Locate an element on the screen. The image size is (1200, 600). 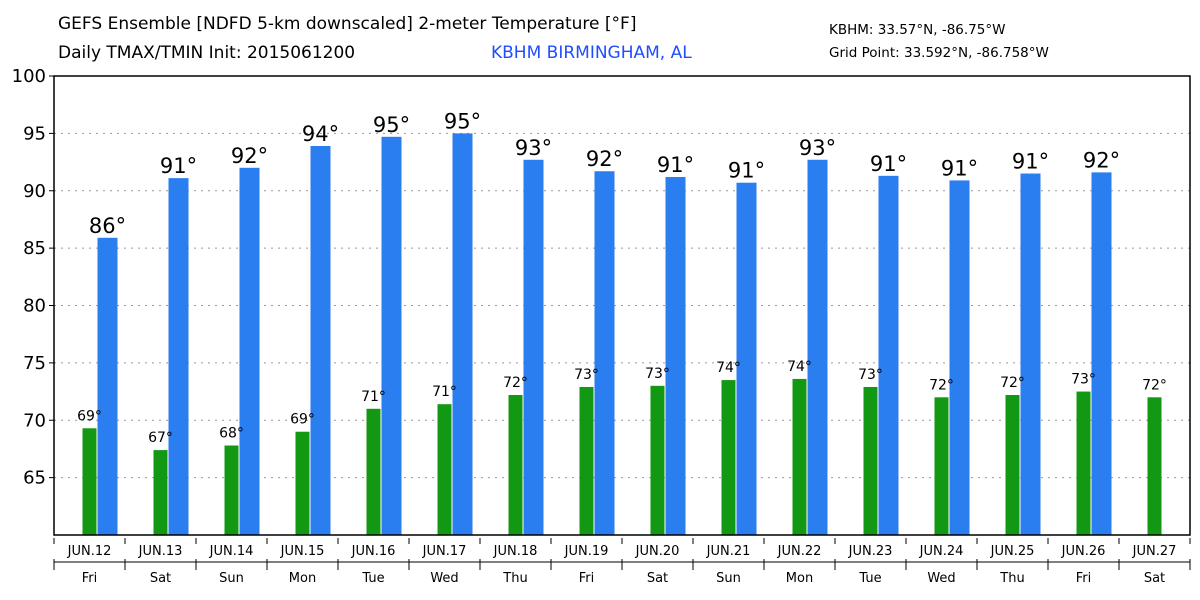
x-date-label: JUN.20 is located at coordinates (657, 551).